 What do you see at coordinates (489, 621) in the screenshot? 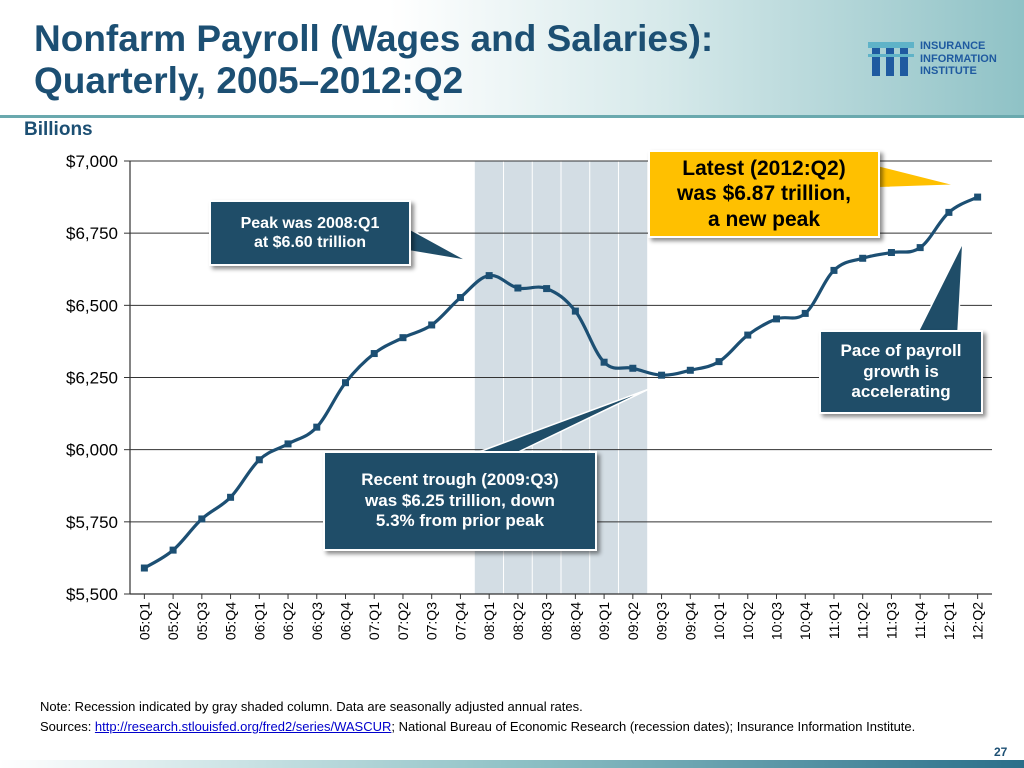
I see `x-tick-label: 08:Q1` at bounding box center [489, 621].